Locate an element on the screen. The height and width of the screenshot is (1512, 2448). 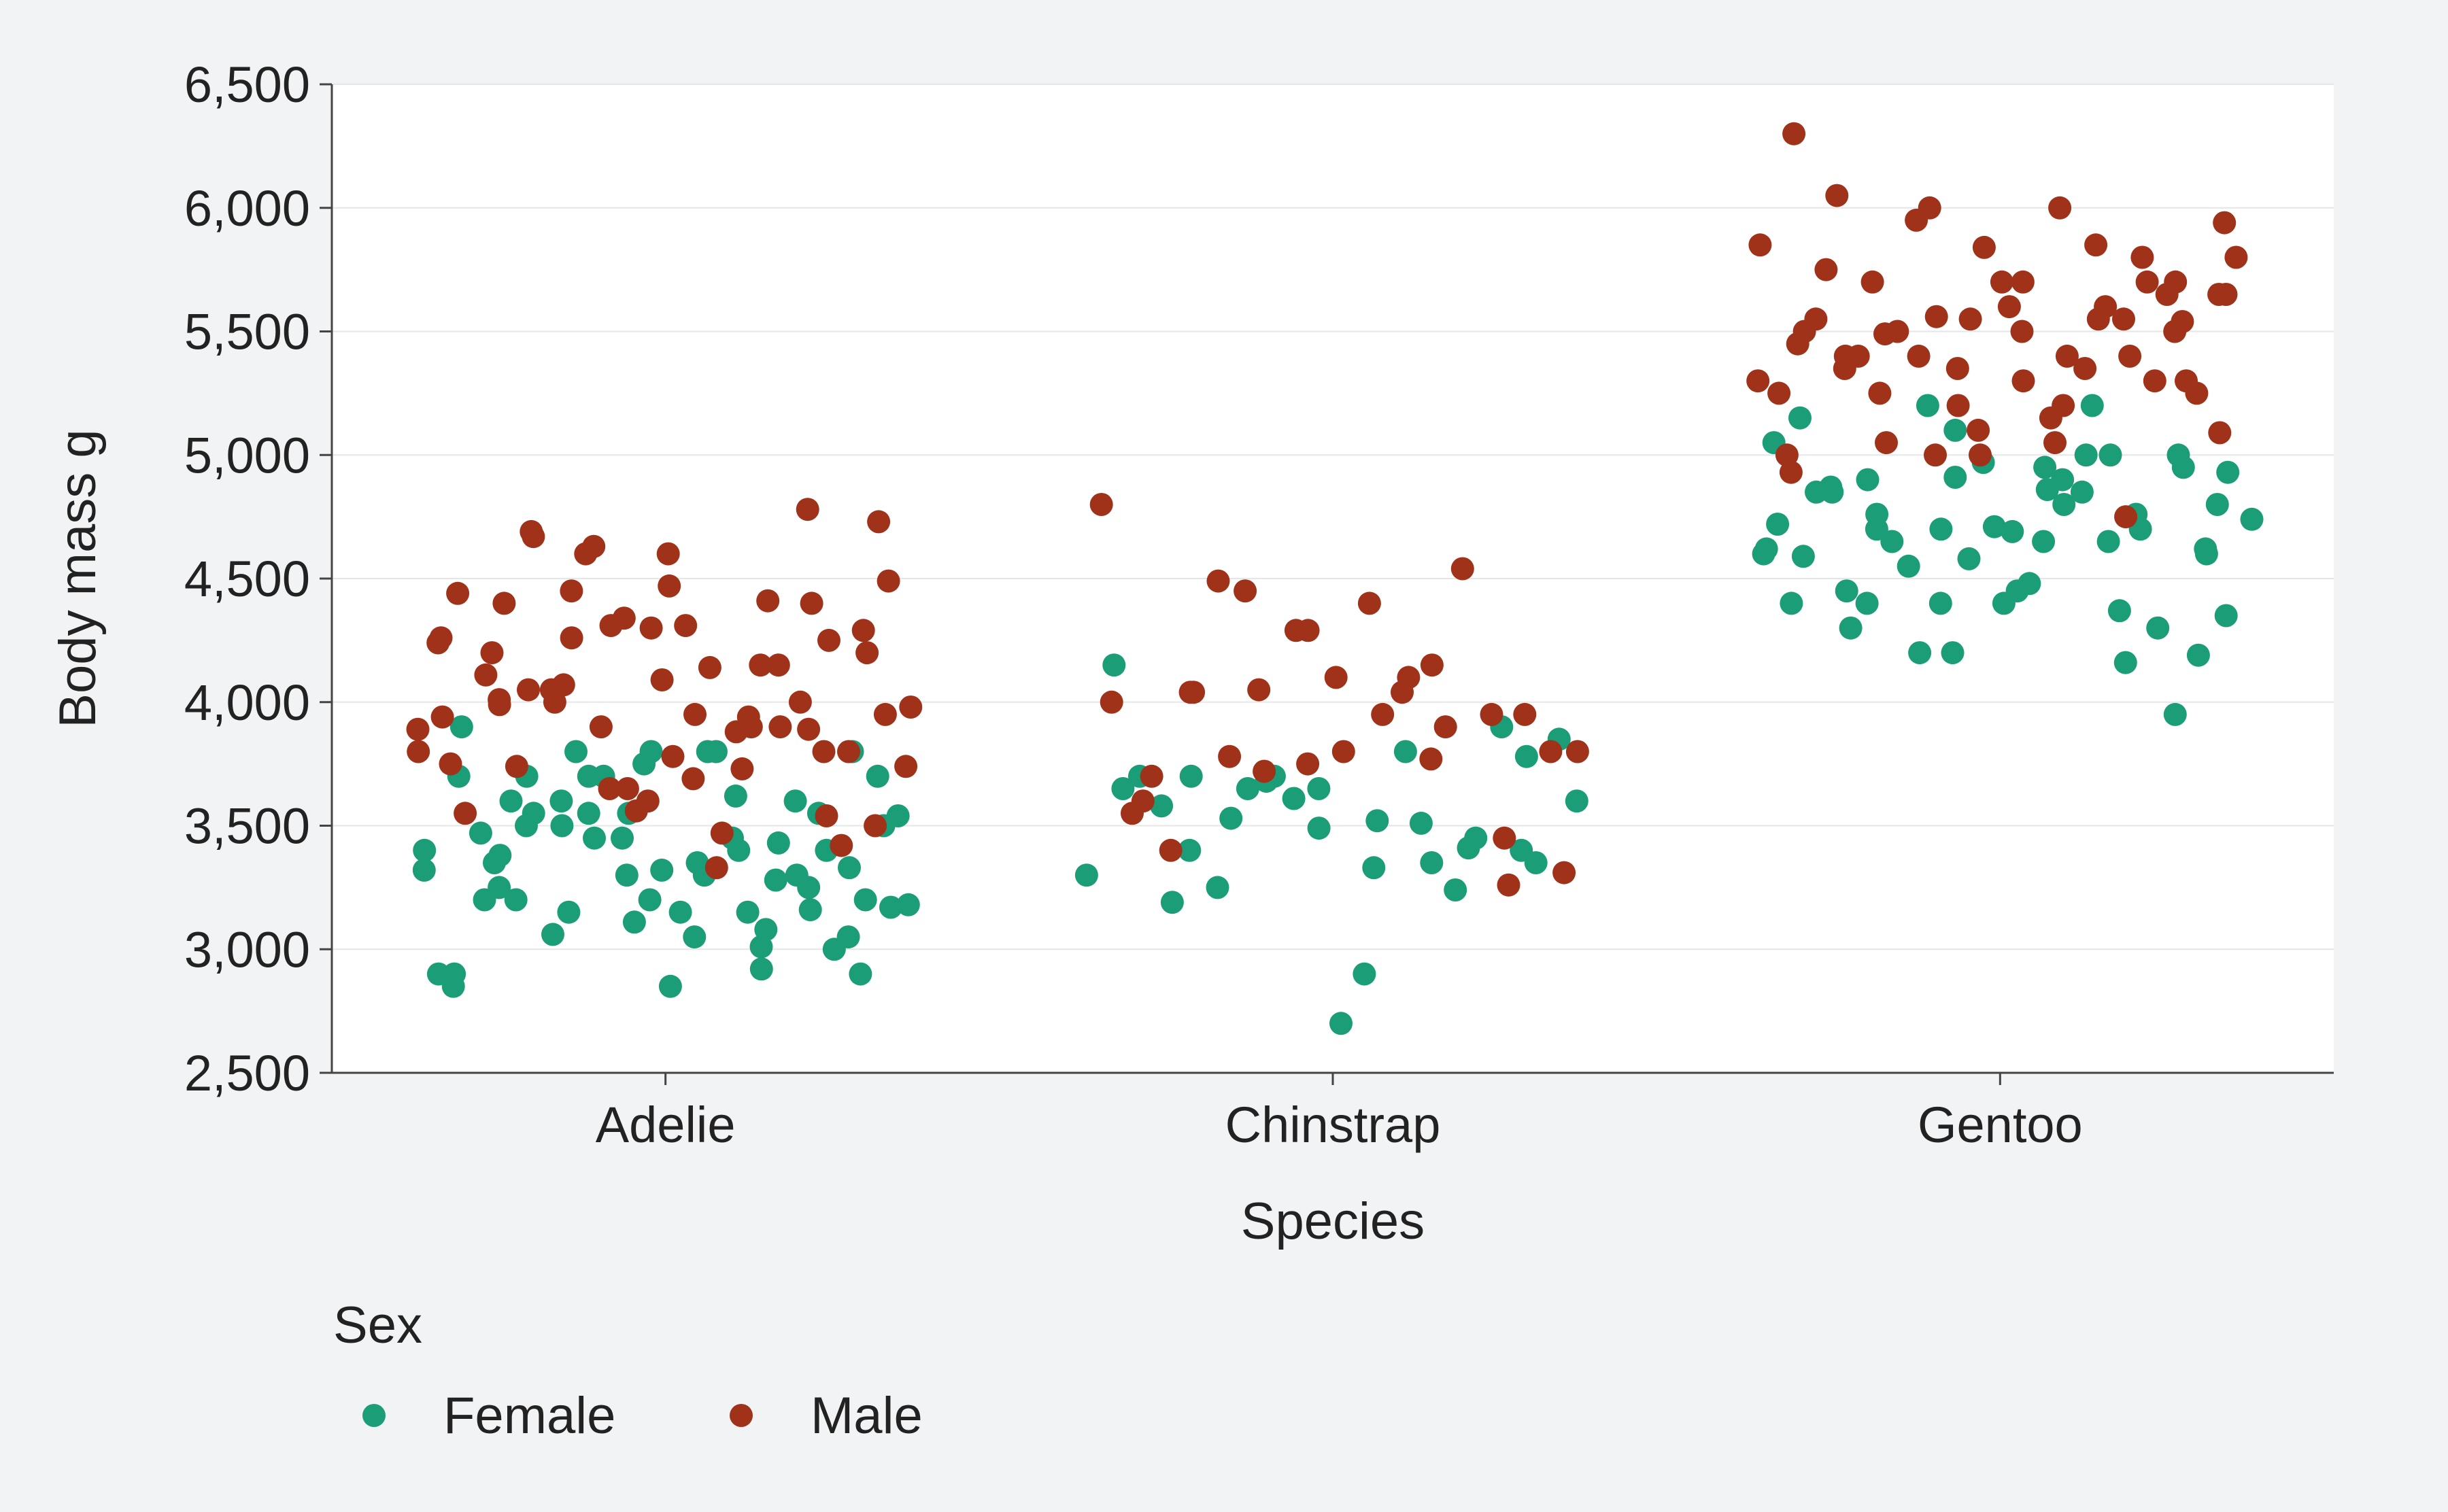
y-tick-label: 6,500 is located at coordinates (247, 84).